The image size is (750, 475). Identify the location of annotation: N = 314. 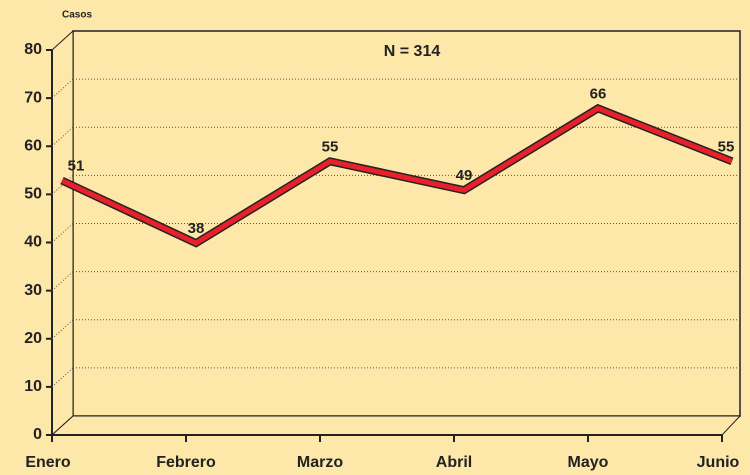
(412, 51).